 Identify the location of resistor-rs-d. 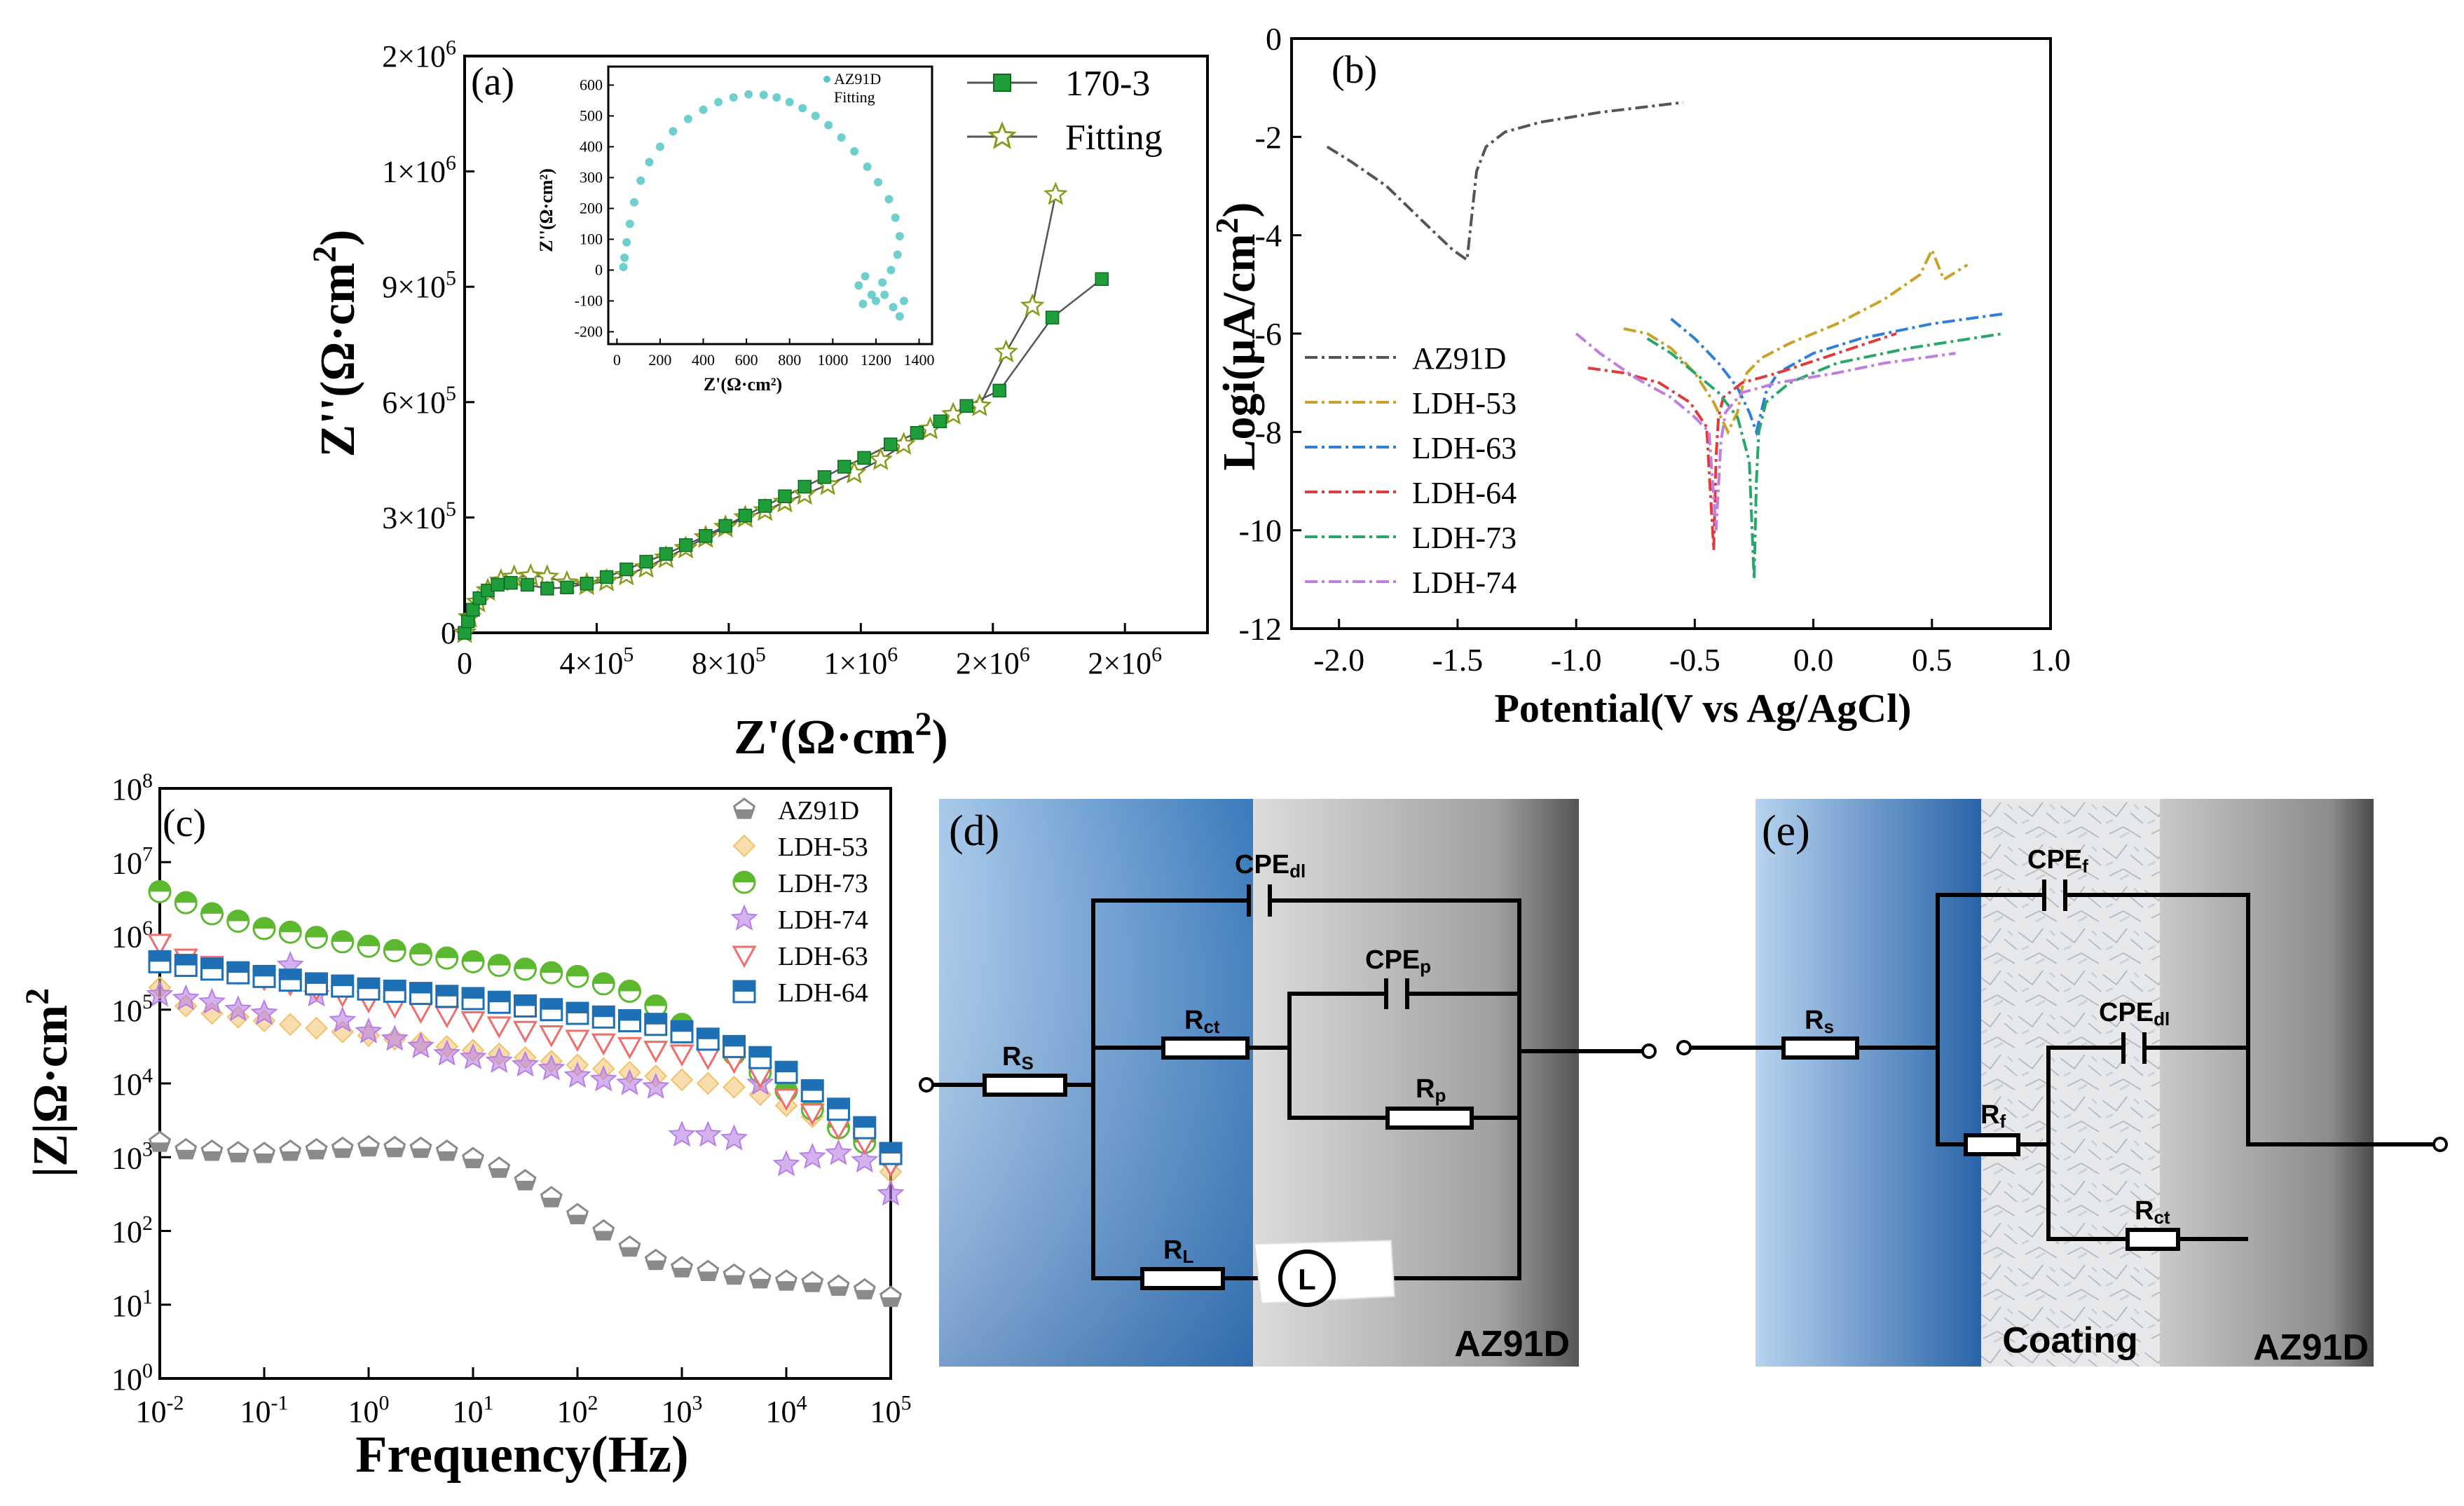
(1025, 1085).